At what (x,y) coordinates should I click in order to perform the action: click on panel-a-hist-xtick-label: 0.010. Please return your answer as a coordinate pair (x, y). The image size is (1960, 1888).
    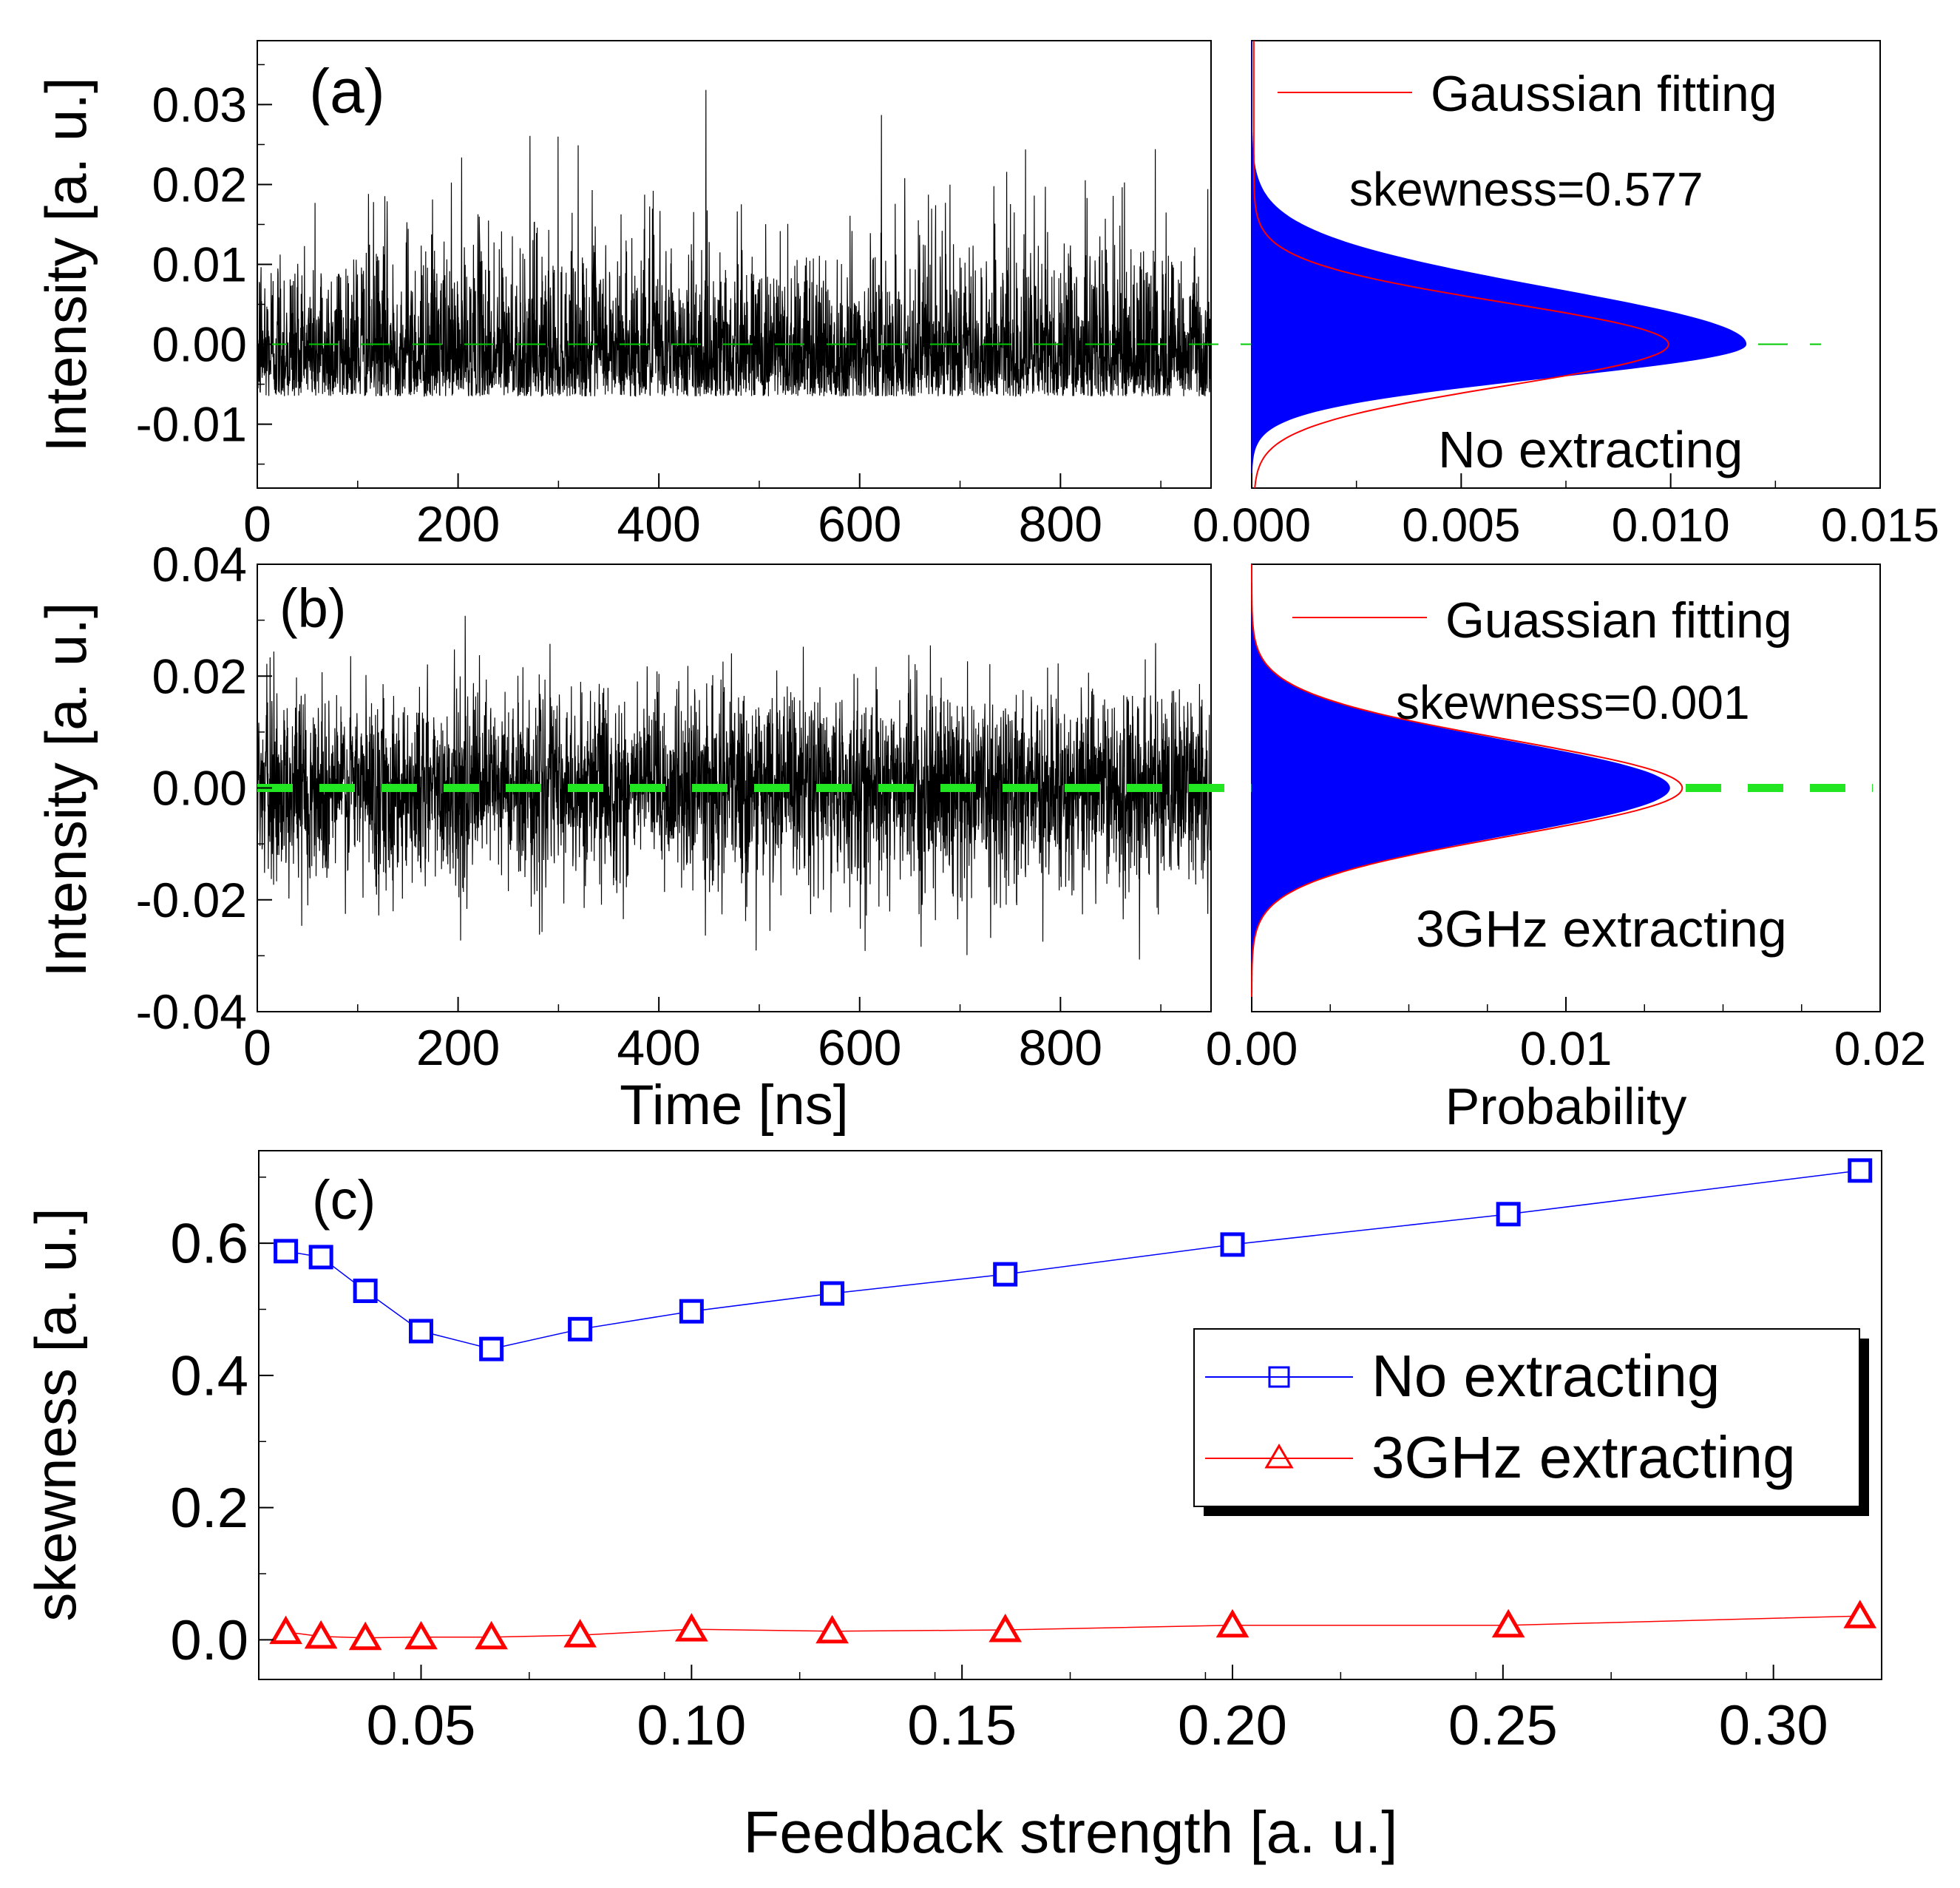
    Looking at the image, I should click on (1671, 525).